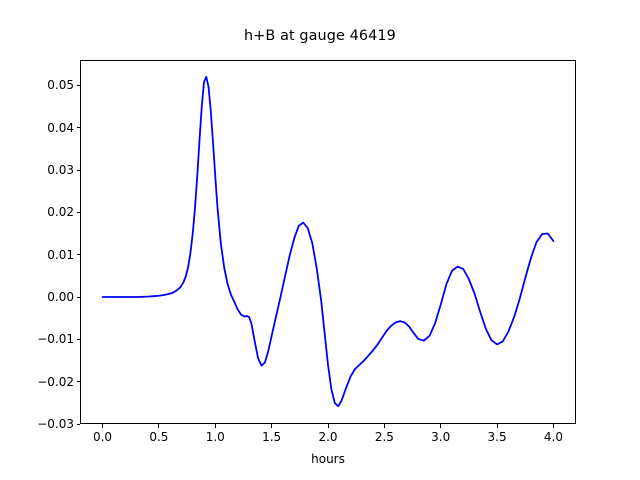 Image resolution: width=640 pixels, height=480 pixels. I want to click on x-axis-tick-labels: 0.0 0.5 1.0 1.5 2.0 2.5 3.0 3.5 4.0, so click(320, 440).